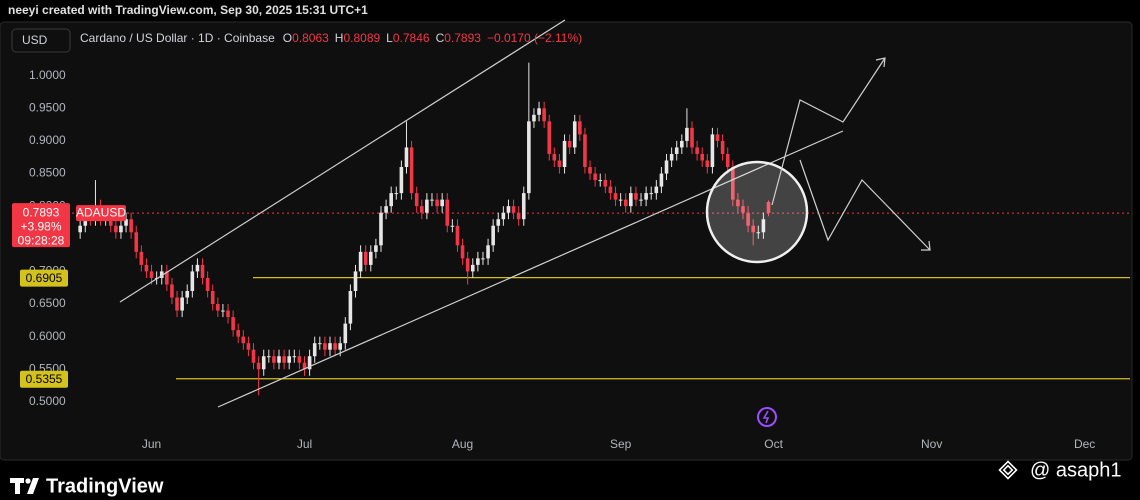  What do you see at coordinates (47, 140) in the screenshot?
I see `y-tick-label: 0.9000` at bounding box center [47, 140].